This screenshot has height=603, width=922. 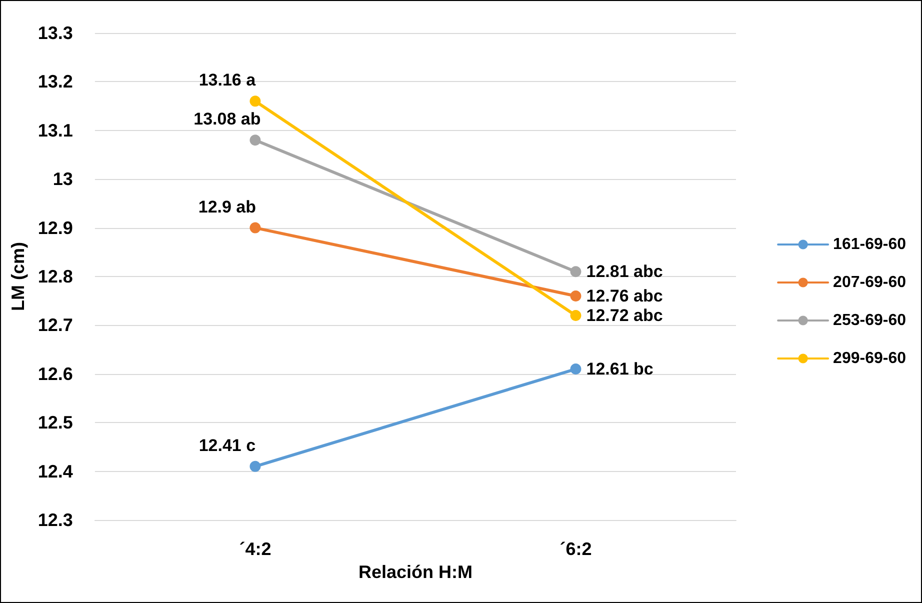 I want to click on legend-label: 161-69-60, so click(x=869, y=244).